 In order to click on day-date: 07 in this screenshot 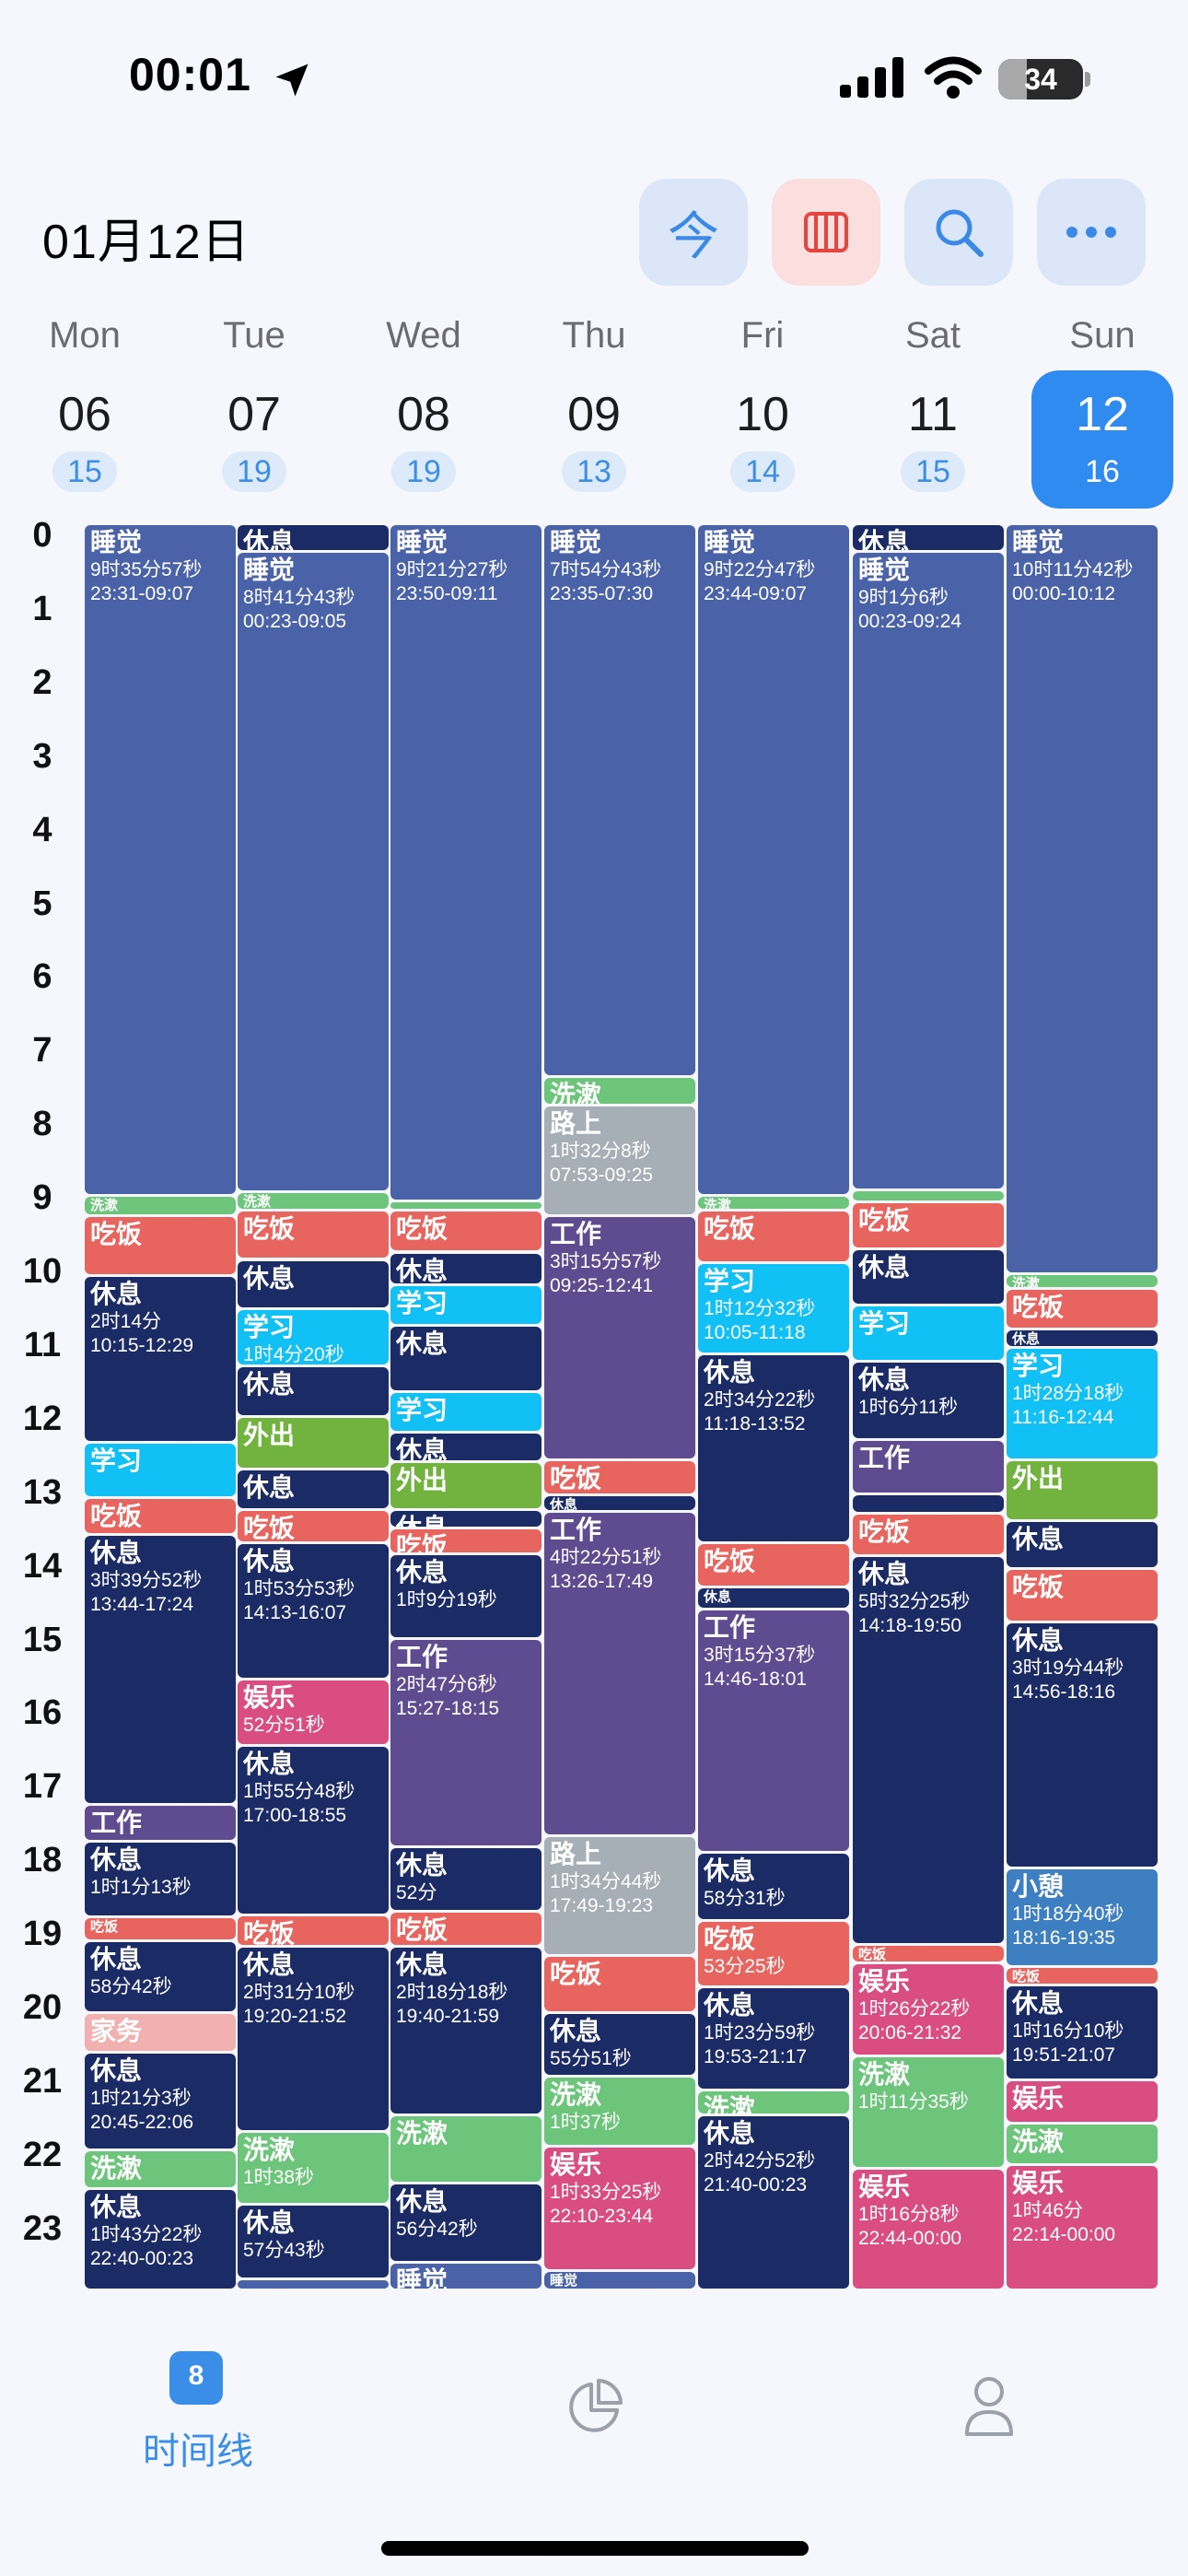, I will do `click(254, 414)`.